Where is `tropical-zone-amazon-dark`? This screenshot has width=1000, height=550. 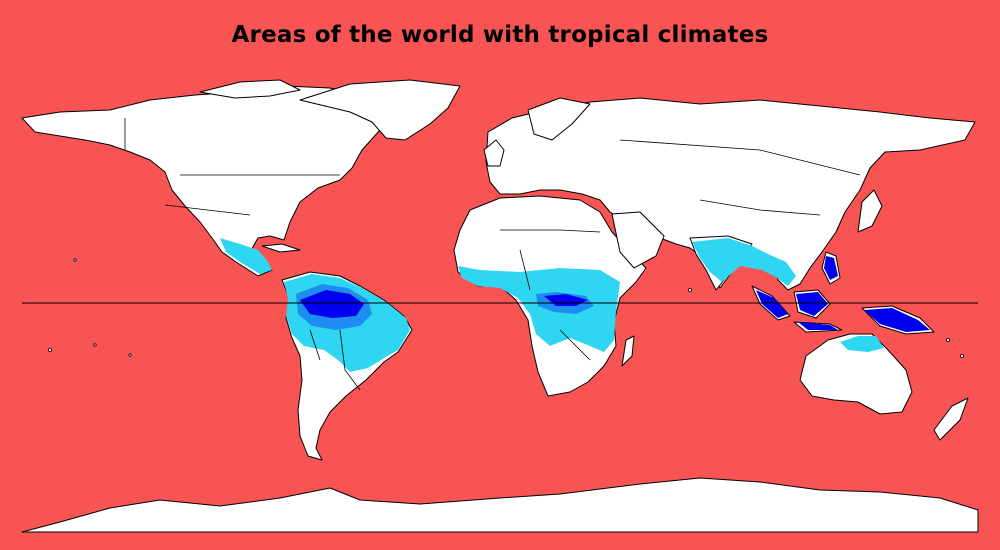 tropical-zone-amazon-dark is located at coordinates (332, 304).